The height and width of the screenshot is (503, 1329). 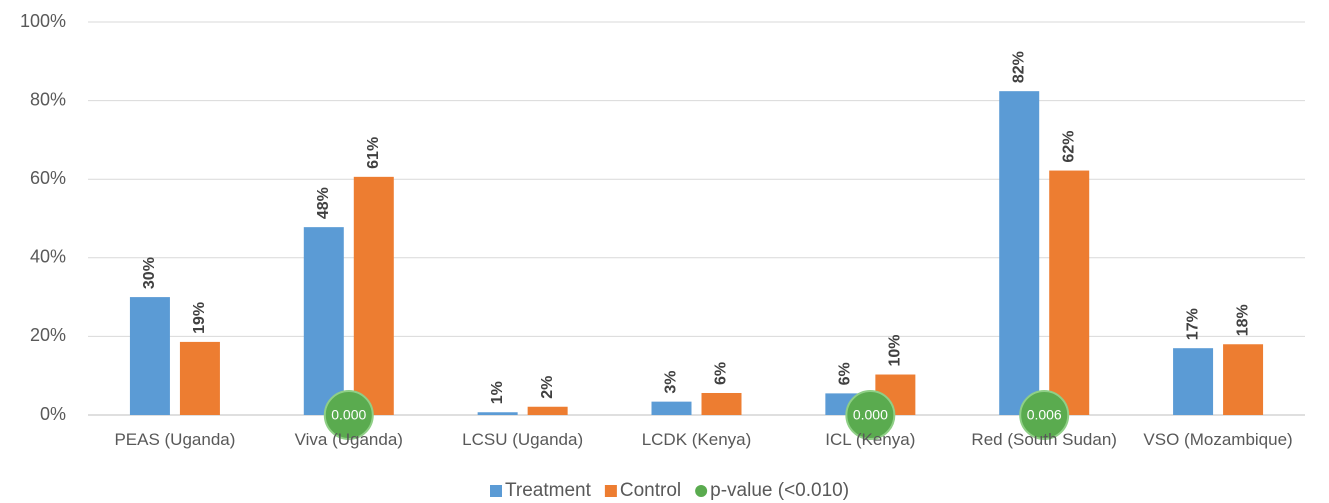 I want to click on y-tick-label: 0%, so click(x=53, y=414).